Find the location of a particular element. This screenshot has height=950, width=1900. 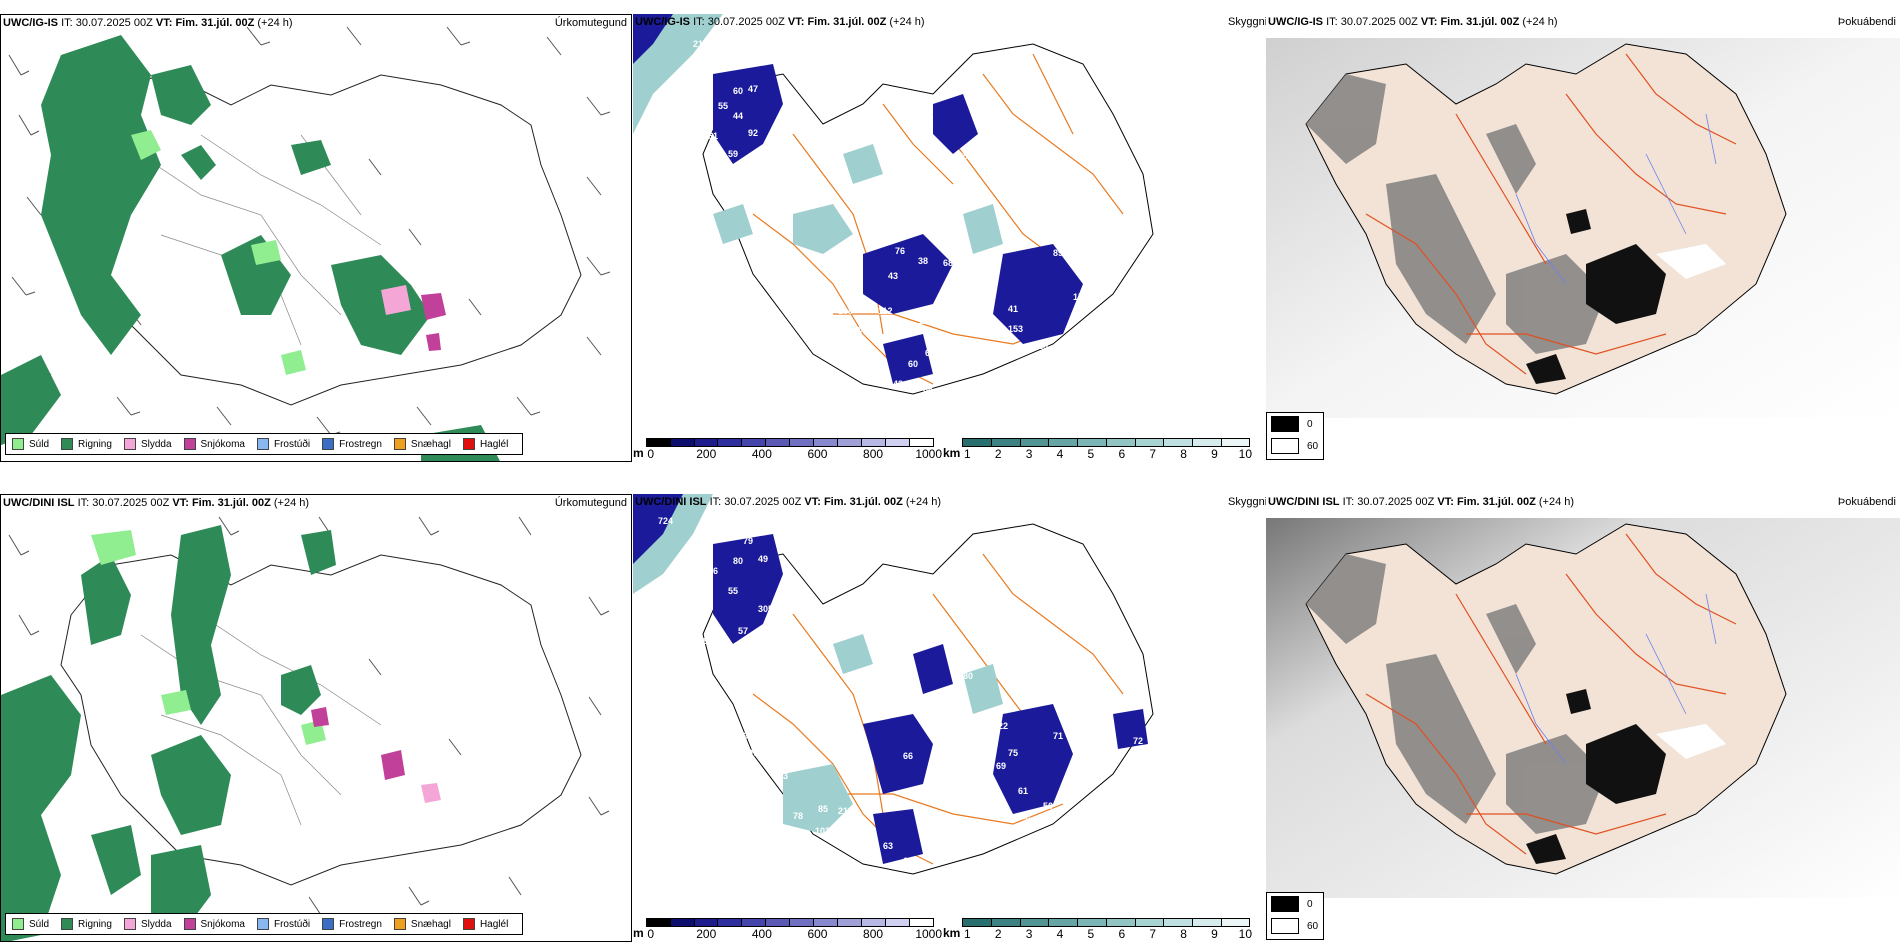

legend-label: Snæhagl is located at coordinates (430, 444).